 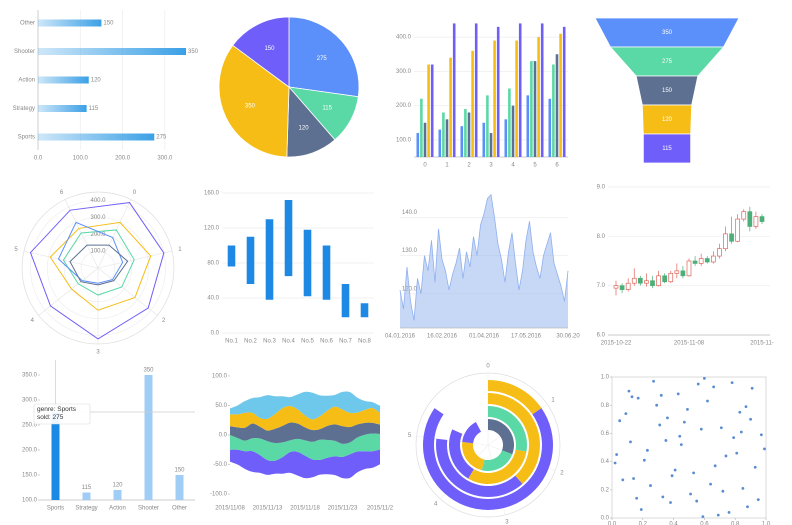 I want to click on y-tick-label: 150.0, so click(x=30, y=476).